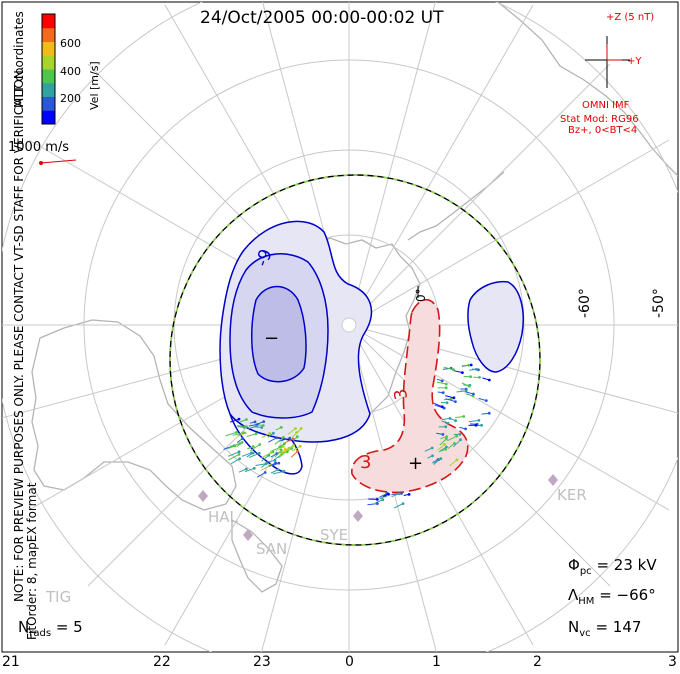 This screenshot has height=674, width=680. Describe the element at coordinates (223, 517) in the screenshot. I see `station-label-hal: HAL` at that location.